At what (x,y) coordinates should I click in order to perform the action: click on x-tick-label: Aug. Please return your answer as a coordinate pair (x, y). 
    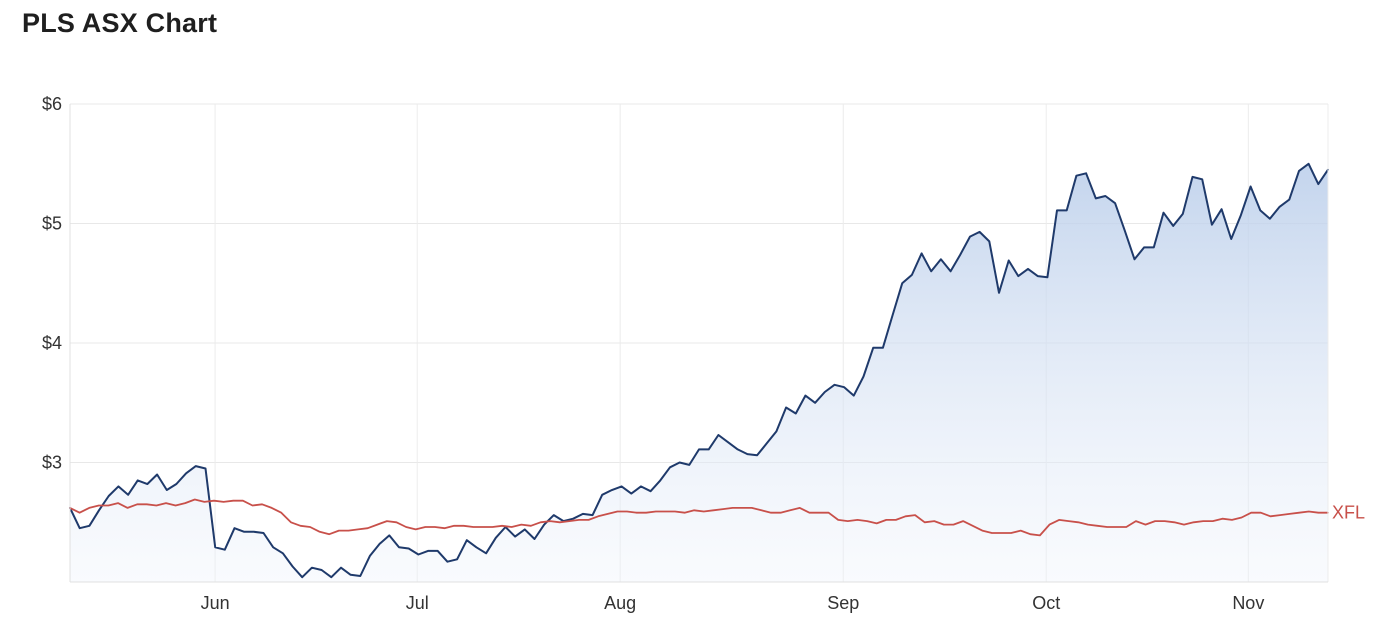
    Looking at the image, I should click on (620, 603).